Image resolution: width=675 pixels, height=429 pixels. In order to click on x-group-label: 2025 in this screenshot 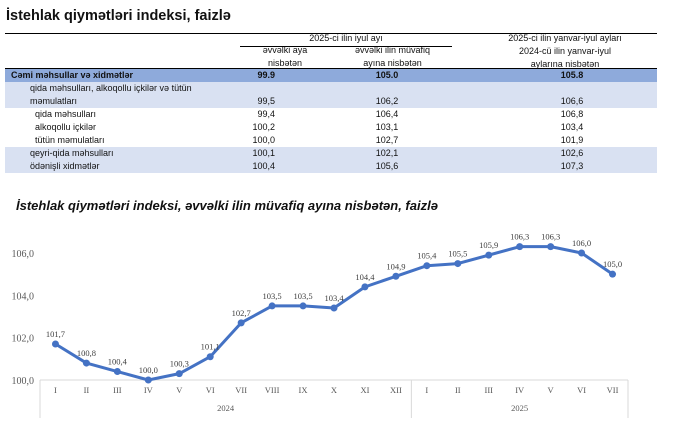, I will do `click(519, 408)`.